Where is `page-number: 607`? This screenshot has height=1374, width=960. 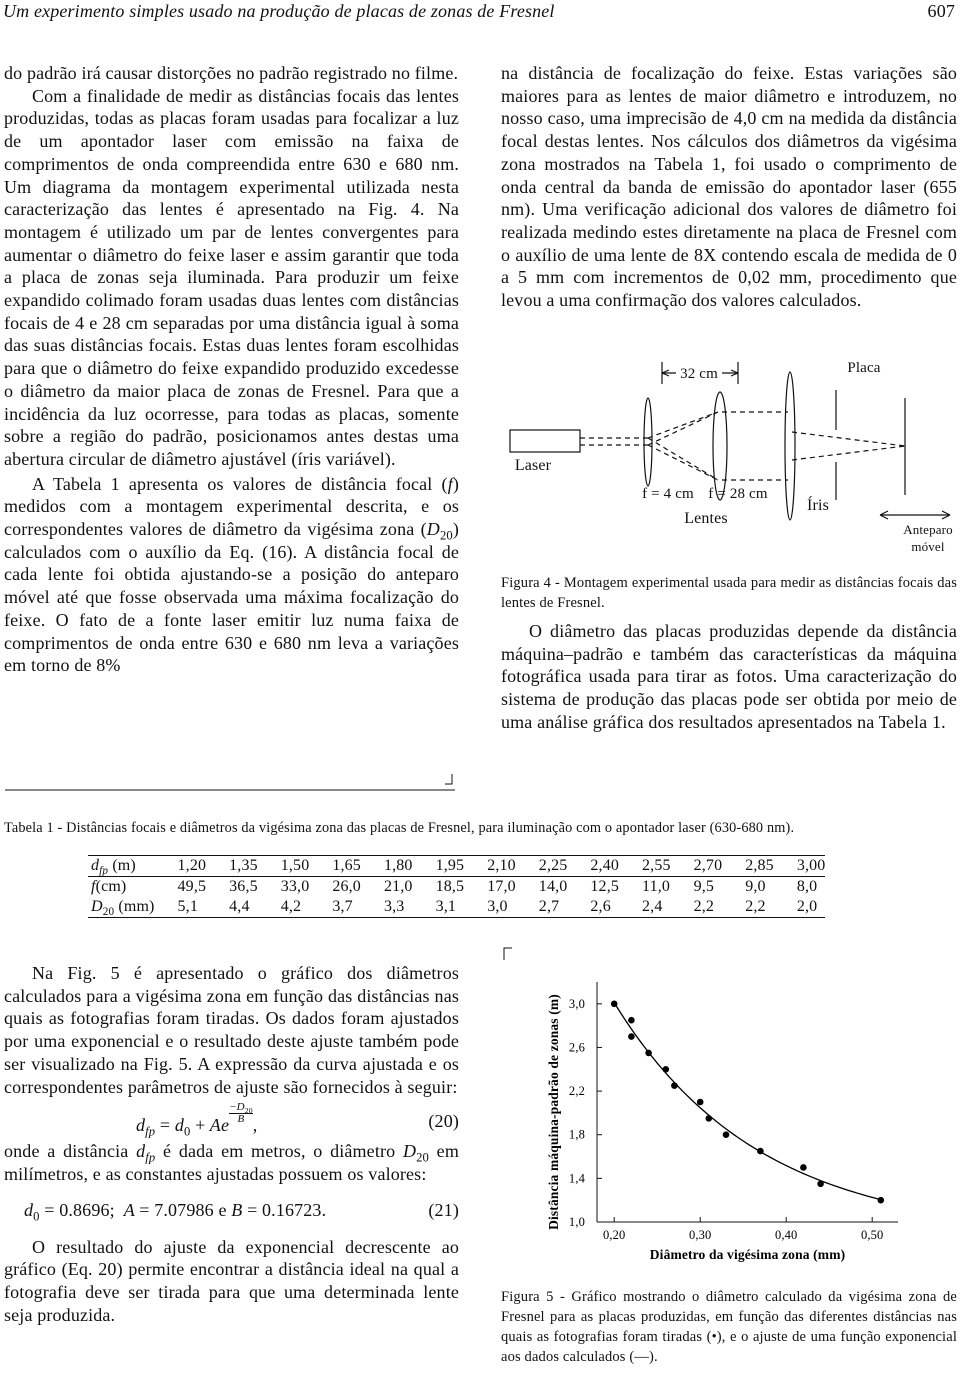 page-number: 607 is located at coordinates (941, 11).